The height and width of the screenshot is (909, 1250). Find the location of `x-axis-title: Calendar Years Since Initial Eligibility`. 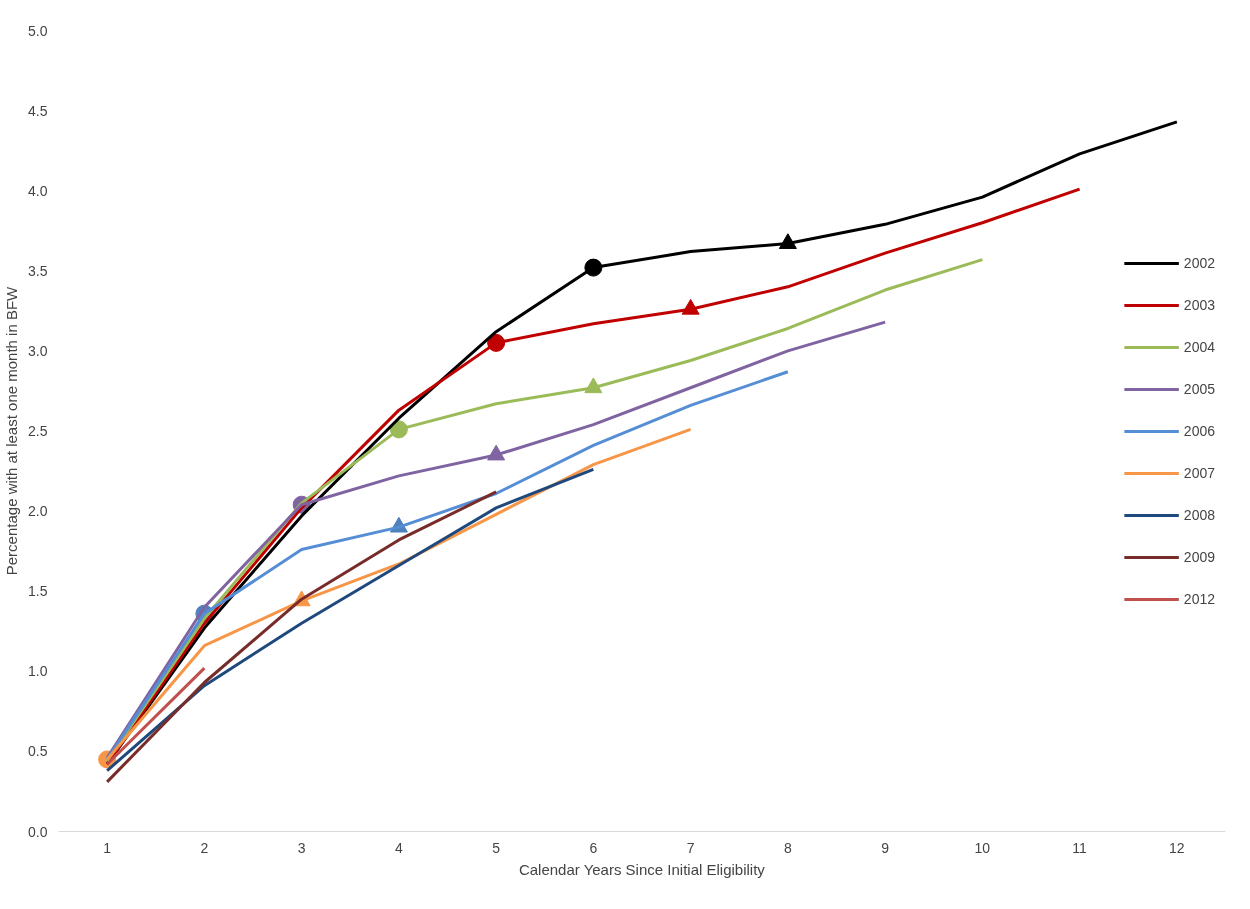

x-axis-title: Calendar Years Since Initial Eligibility is located at coordinates (642, 869).